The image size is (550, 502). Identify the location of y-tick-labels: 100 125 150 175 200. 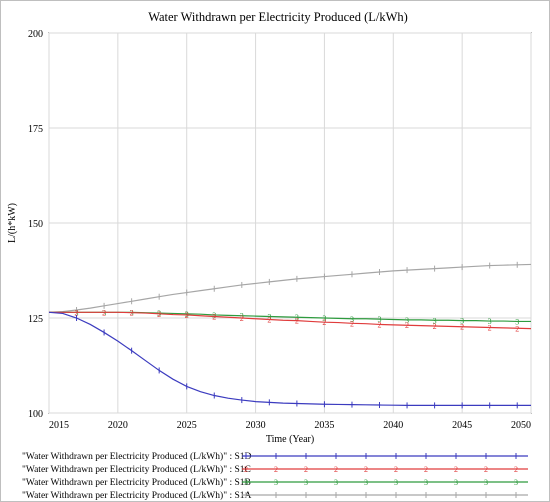
(35, 224).